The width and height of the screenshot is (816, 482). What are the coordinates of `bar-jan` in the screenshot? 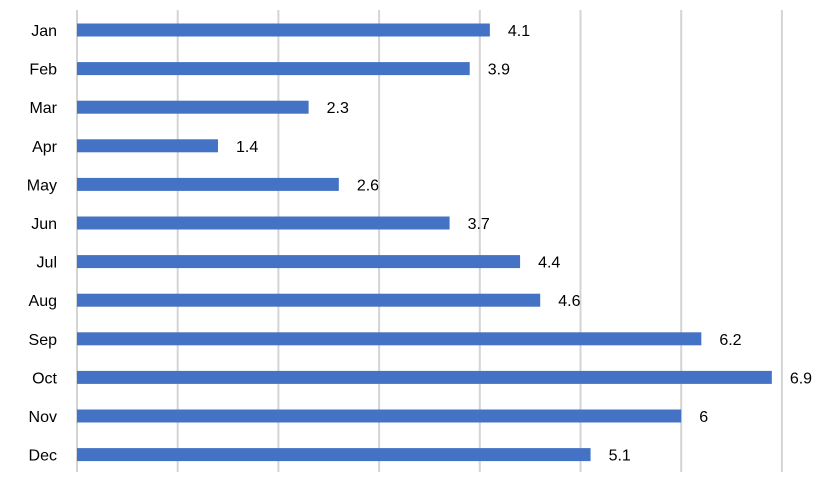 It's located at (283, 30).